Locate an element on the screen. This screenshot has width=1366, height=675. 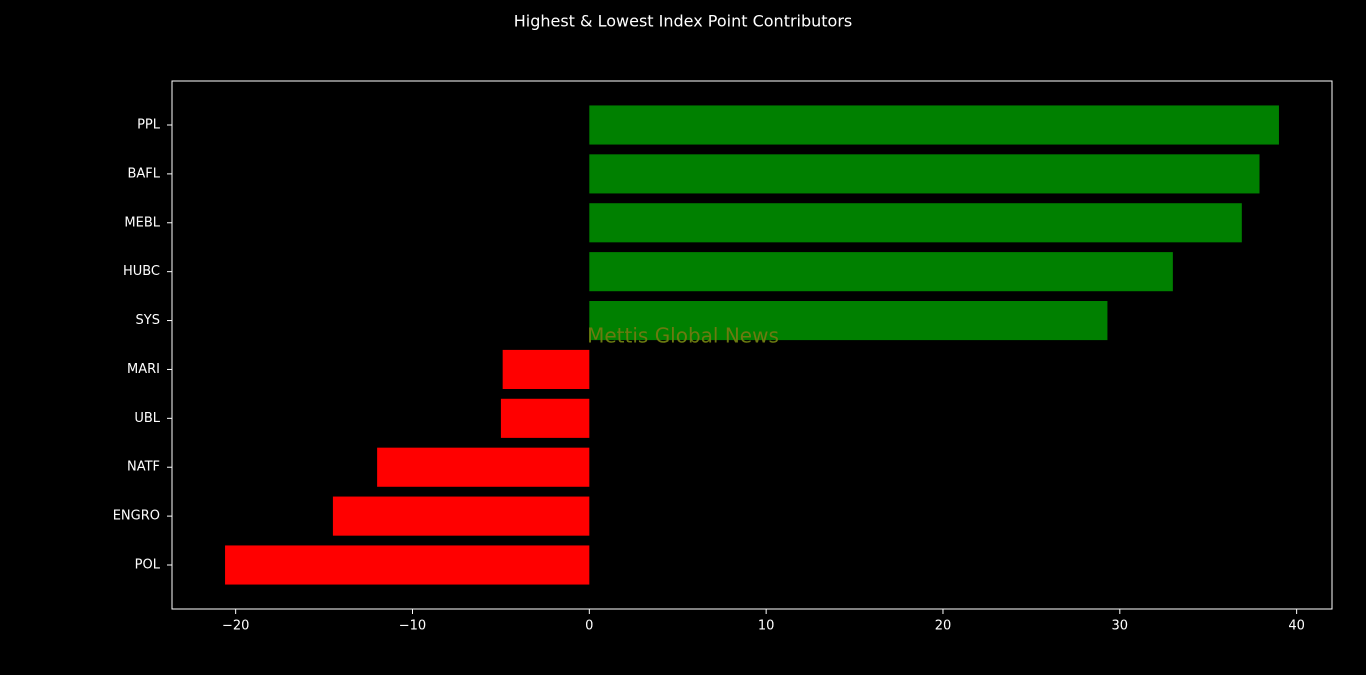
y-tick-label: NATF is located at coordinates (143, 467).